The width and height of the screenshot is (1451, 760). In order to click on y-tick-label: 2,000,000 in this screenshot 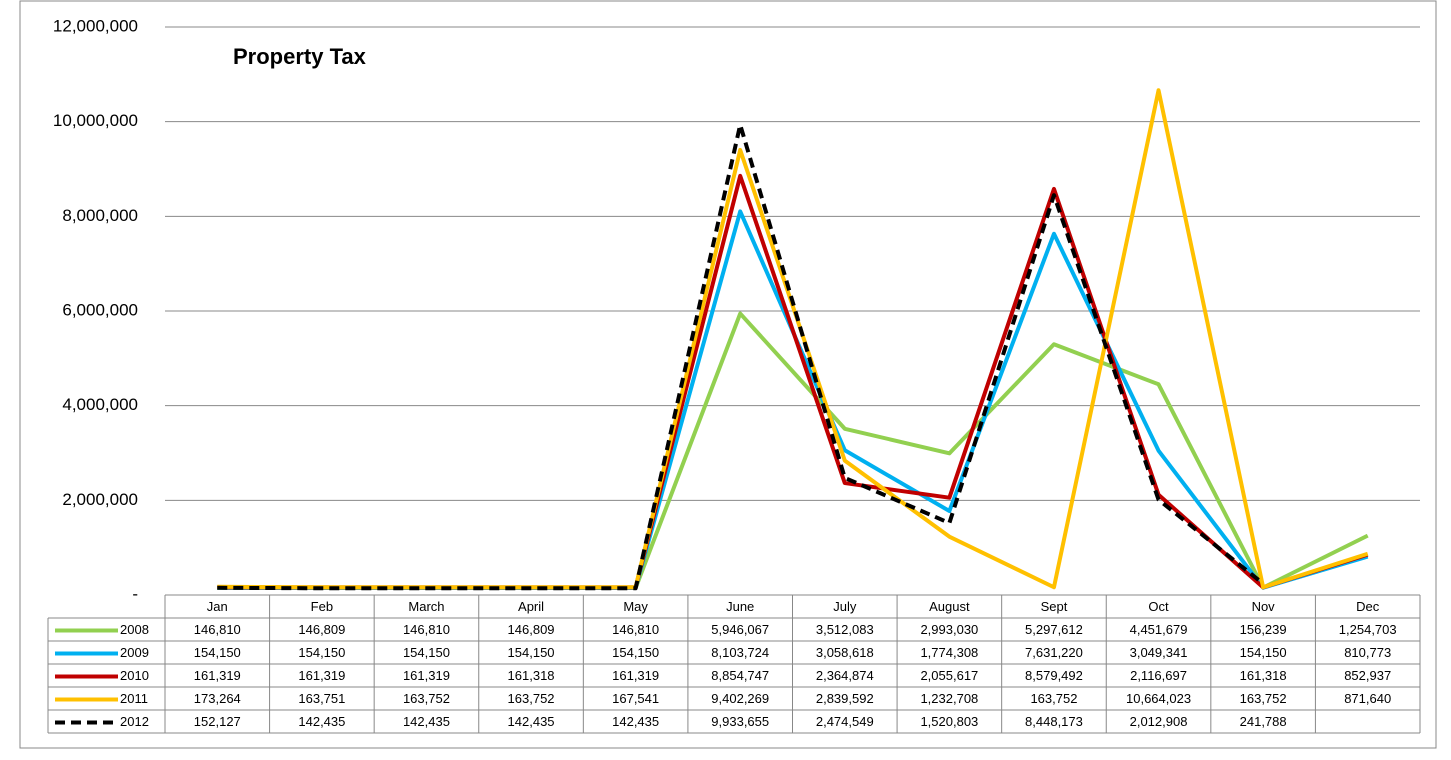, I will do `click(100, 499)`.